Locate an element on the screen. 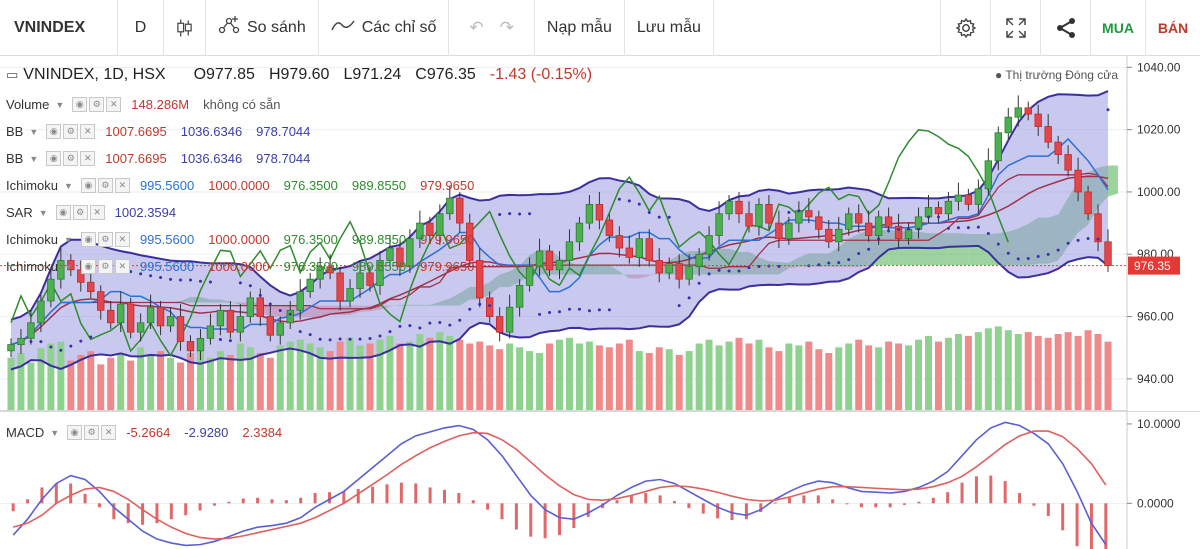 This screenshot has width=1200, height=549. fullscreen-button is located at coordinates (1015, 28).